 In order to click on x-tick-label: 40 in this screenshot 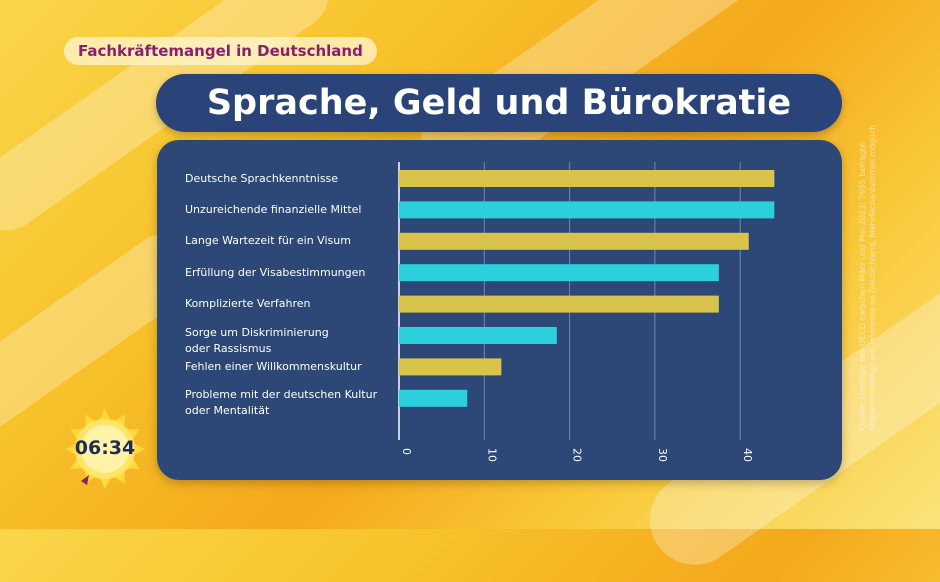, I will do `click(747, 455)`.